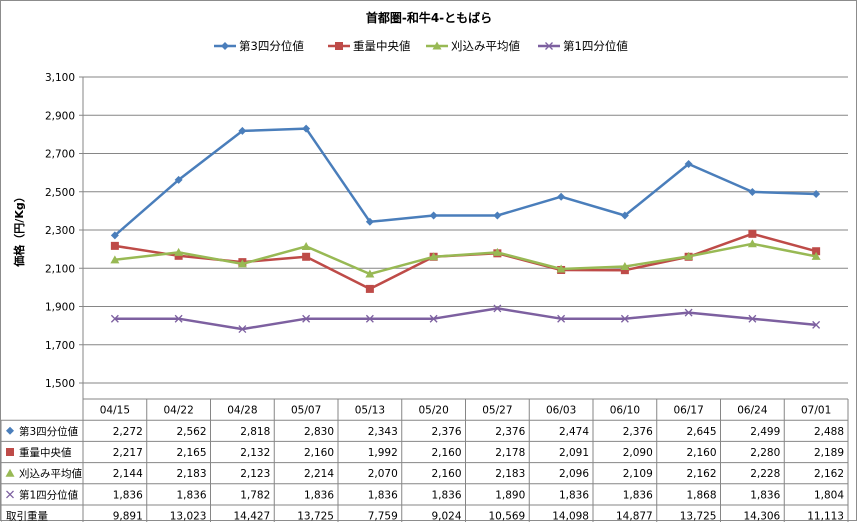 The image size is (857, 522). Describe the element at coordinates (191, 474) in the screenshot. I see `data-label: 2,183` at that location.